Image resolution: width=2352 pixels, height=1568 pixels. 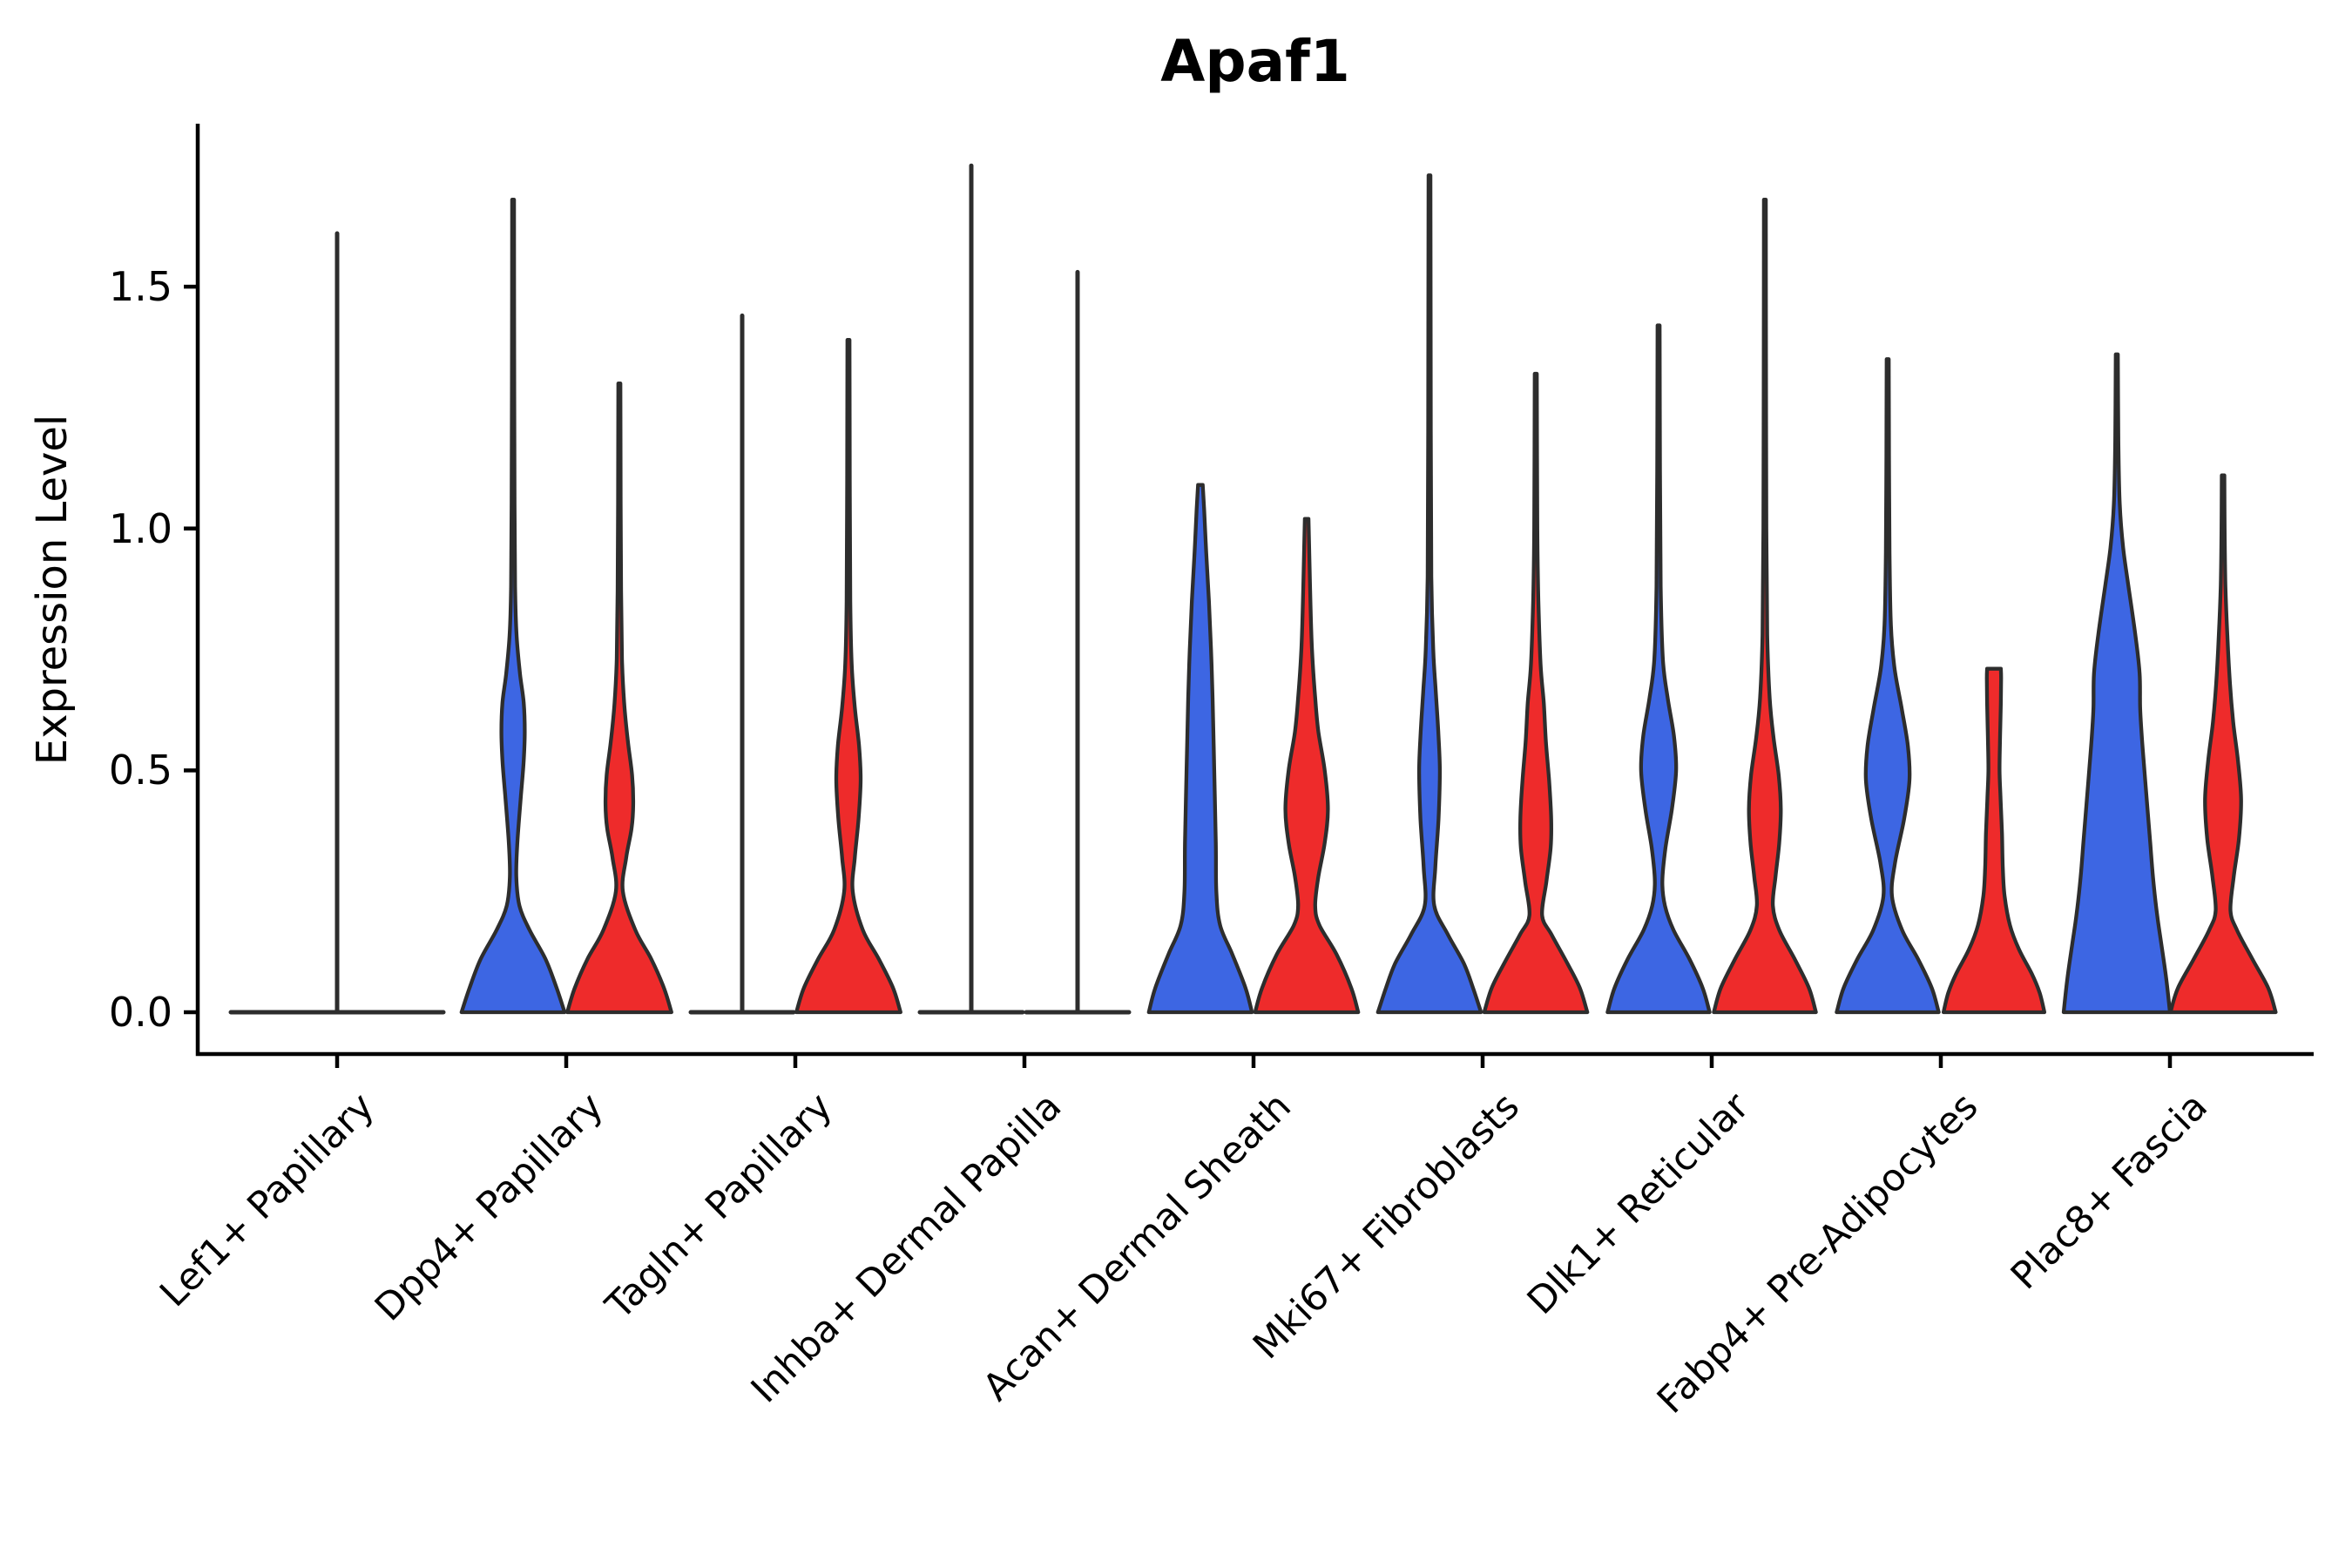 What do you see at coordinates (971, 589) in the screenshot?
I see `violin-inhba-dermal-papilla-blue` at bounding box center [971, 589].